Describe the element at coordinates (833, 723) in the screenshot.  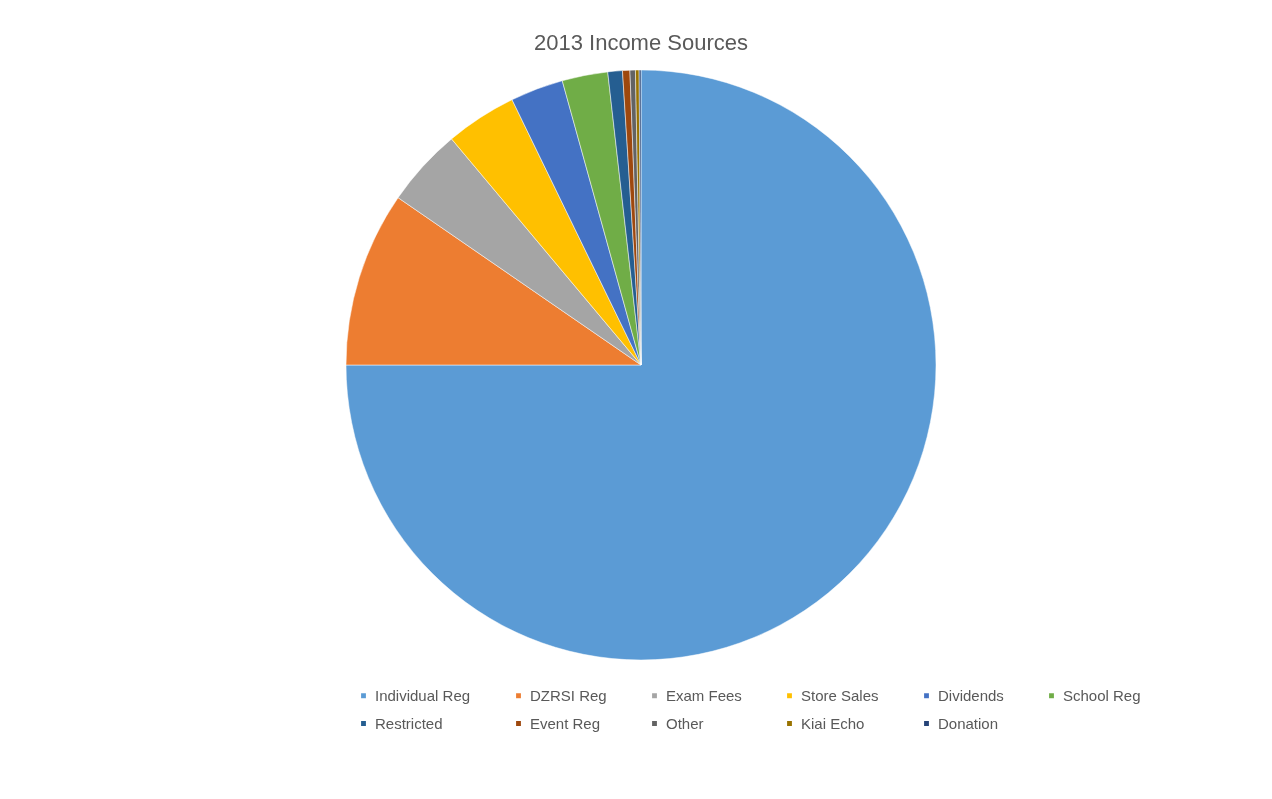
I see `legend-label: Kiai Echo` at that location.